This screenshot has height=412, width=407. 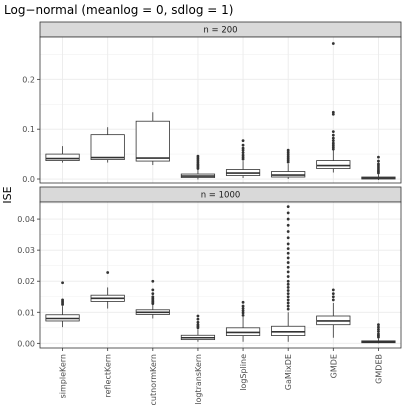 What do you see at coordinates (26, 343) in the screenshot?
I see `y-tick-label: 0.00` at bounding box center [26, 343].